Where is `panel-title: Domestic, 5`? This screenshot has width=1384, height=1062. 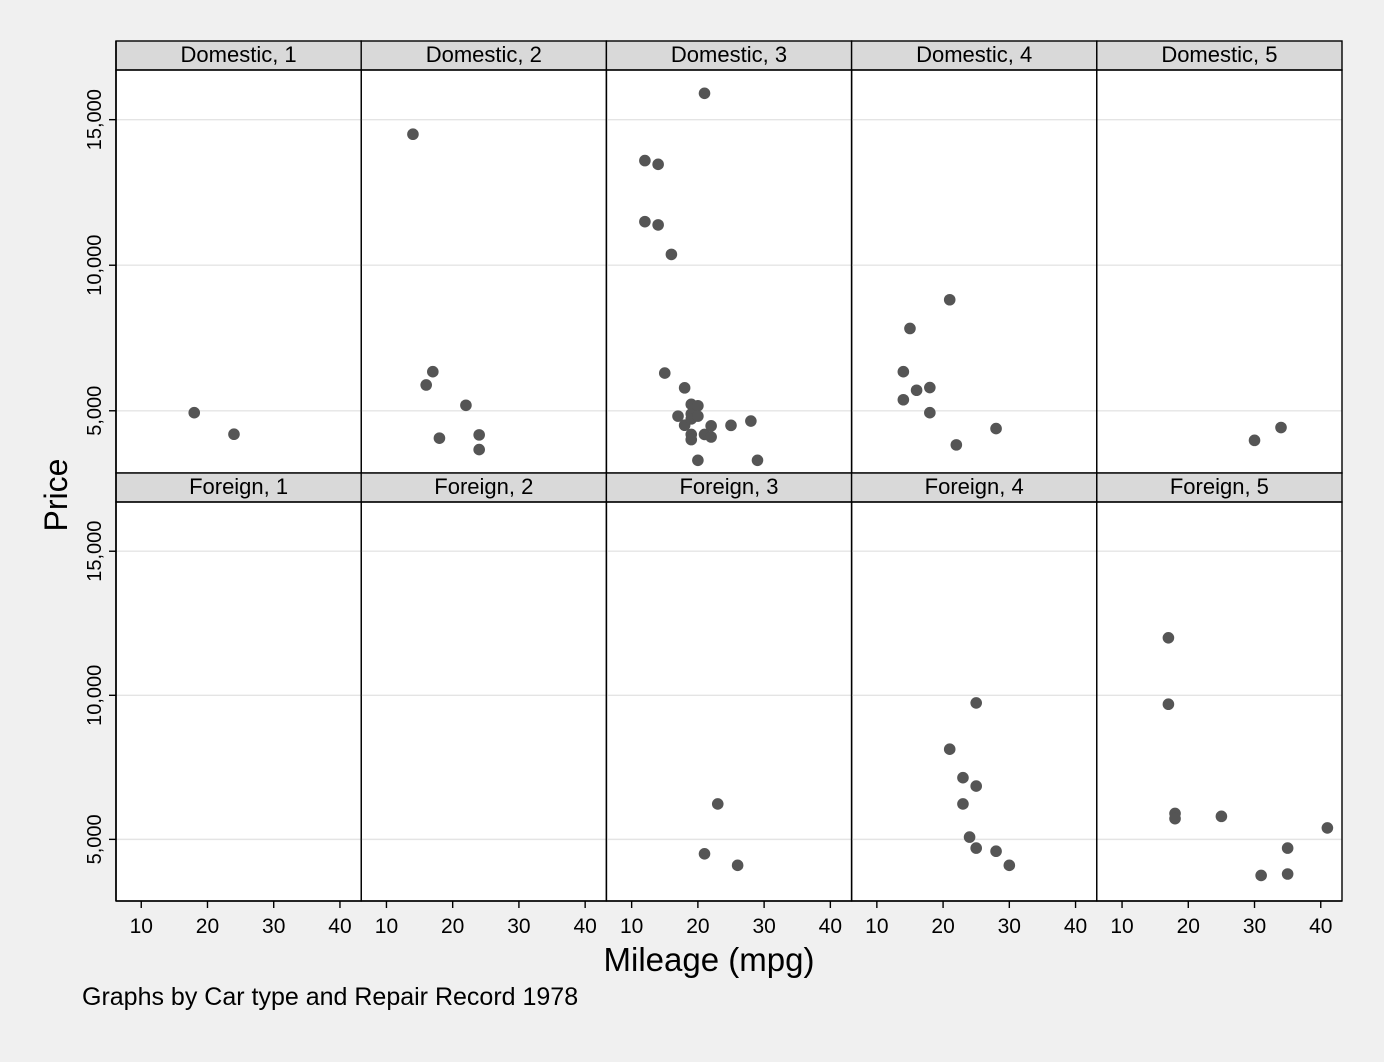 panel-title: Domestic, 5 is located at coordinates (1219, 54).